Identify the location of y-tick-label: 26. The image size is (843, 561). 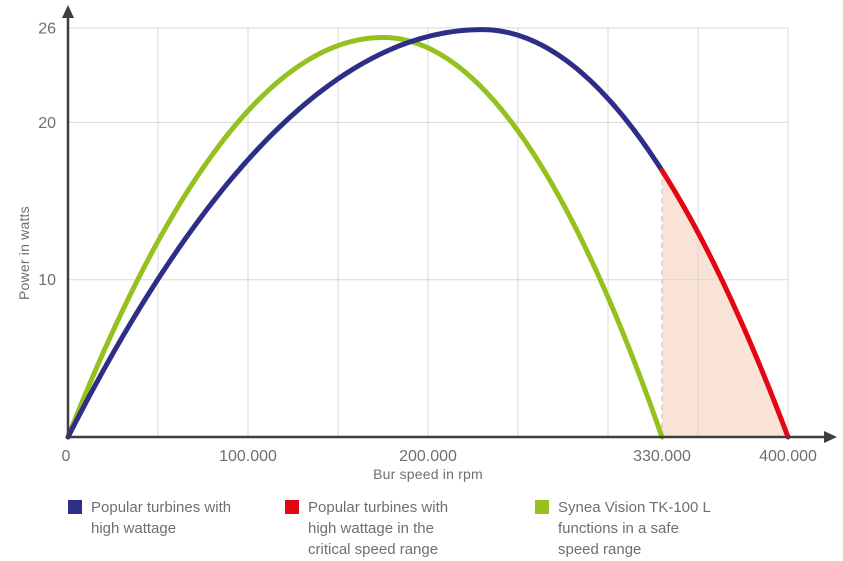
(47, 29).